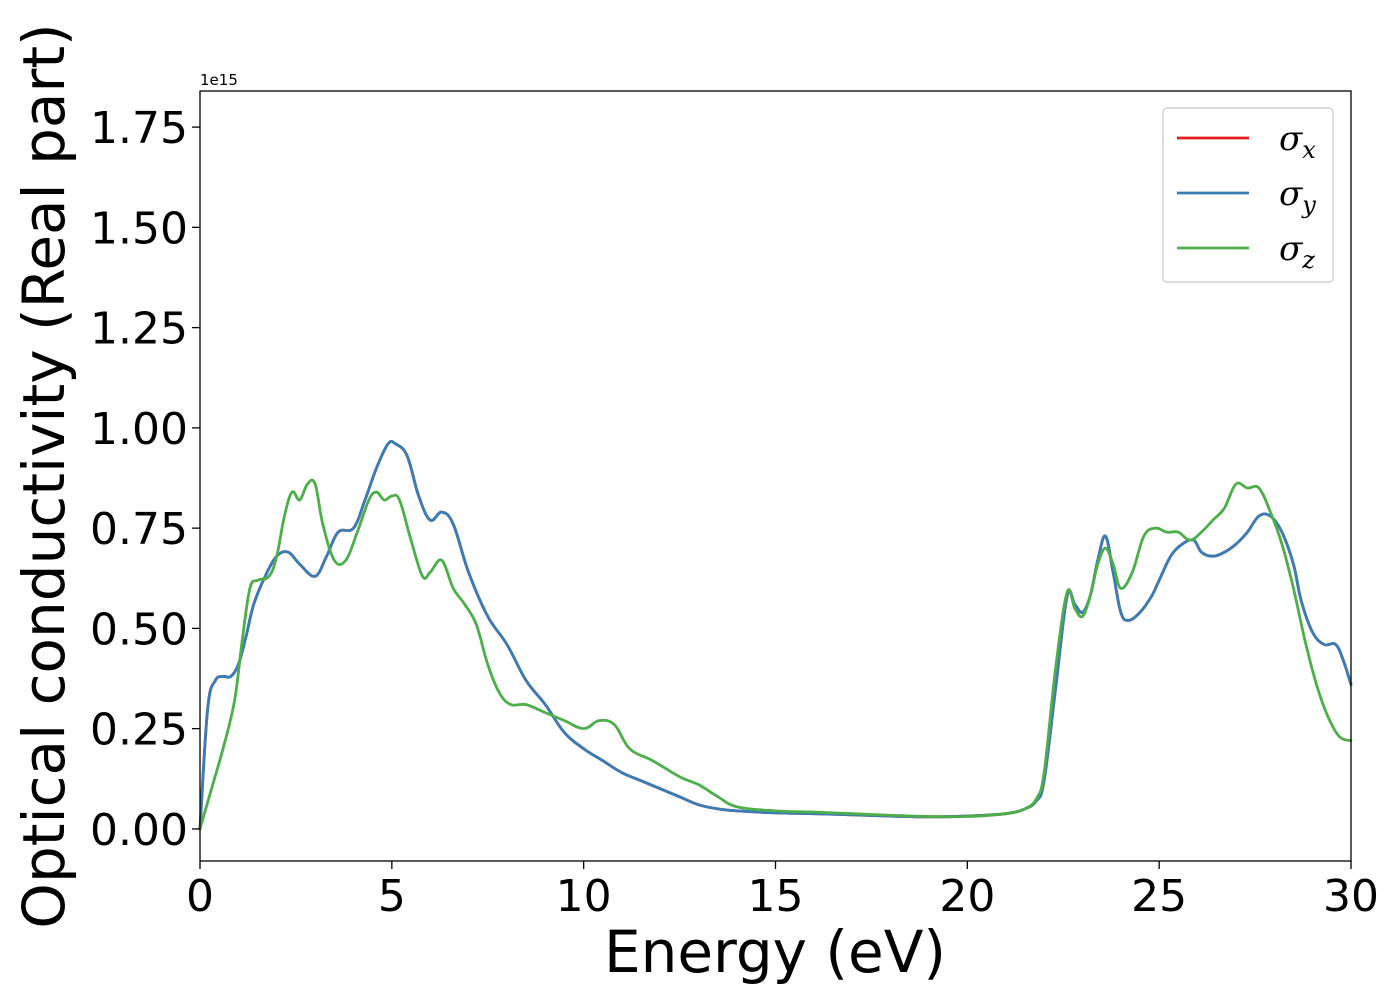  I want to click on x-axis: 0 5 10 15 20 25 30, so click(782, 891).